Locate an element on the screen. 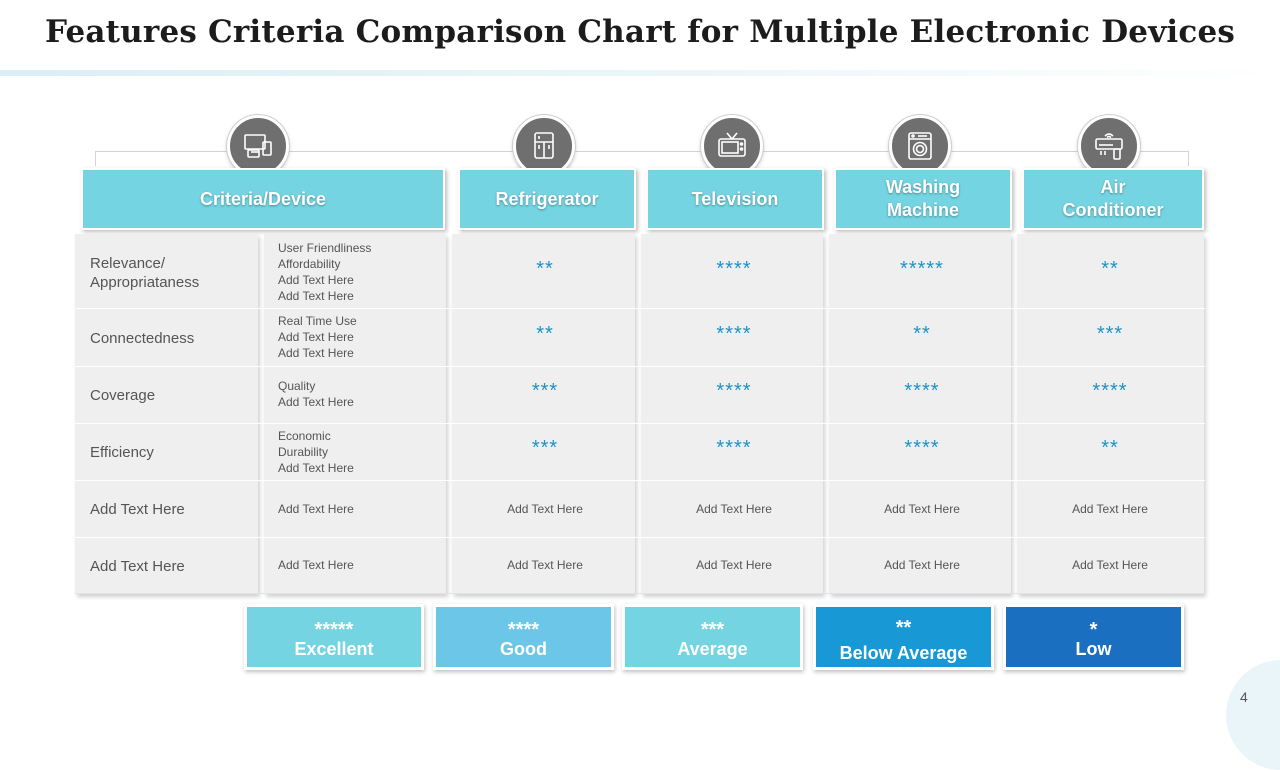  header-television: Television is located at coordinates (735, 199).